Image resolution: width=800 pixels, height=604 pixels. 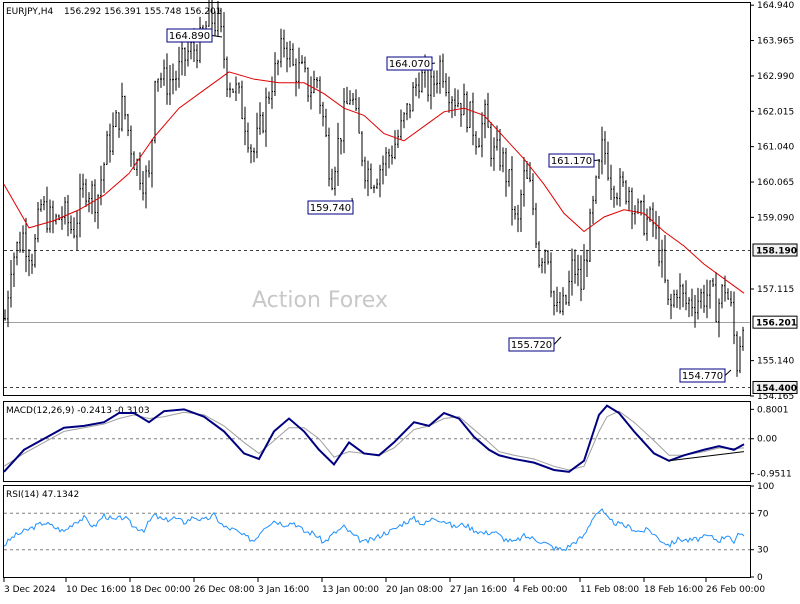 I want to click on rsi-title: RSI(14) 47.1342, so click(x=42, y=495).